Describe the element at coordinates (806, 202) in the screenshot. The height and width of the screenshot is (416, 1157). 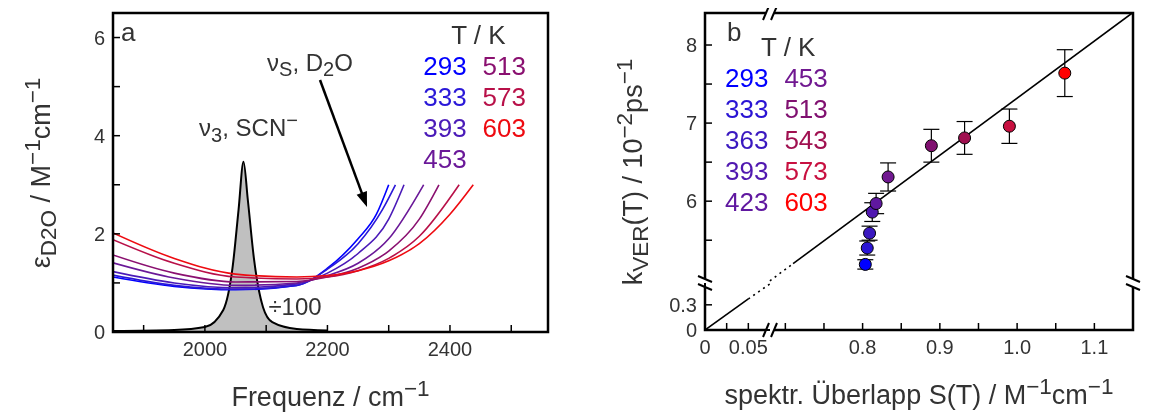
I see `text: 603` at that location.